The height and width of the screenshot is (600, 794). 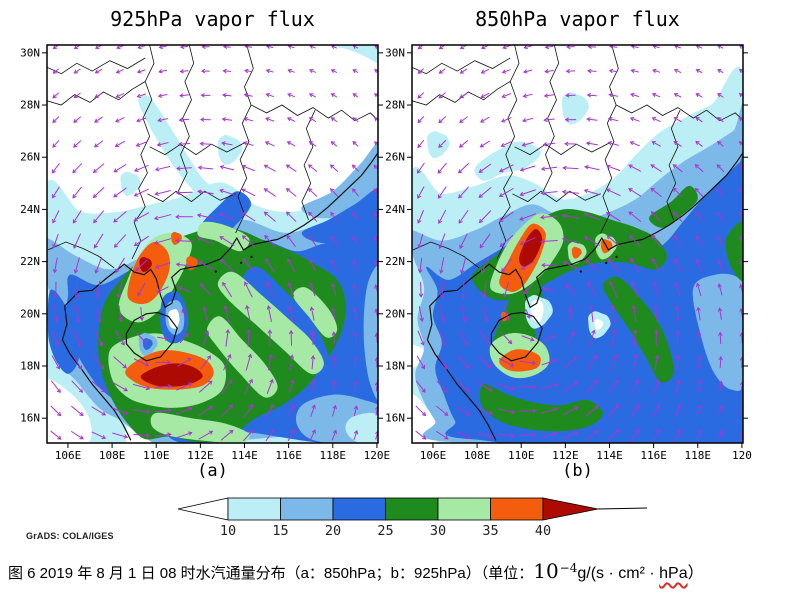 I want to click on colorbar-tick-label: 25, so click(x=385, y=531).